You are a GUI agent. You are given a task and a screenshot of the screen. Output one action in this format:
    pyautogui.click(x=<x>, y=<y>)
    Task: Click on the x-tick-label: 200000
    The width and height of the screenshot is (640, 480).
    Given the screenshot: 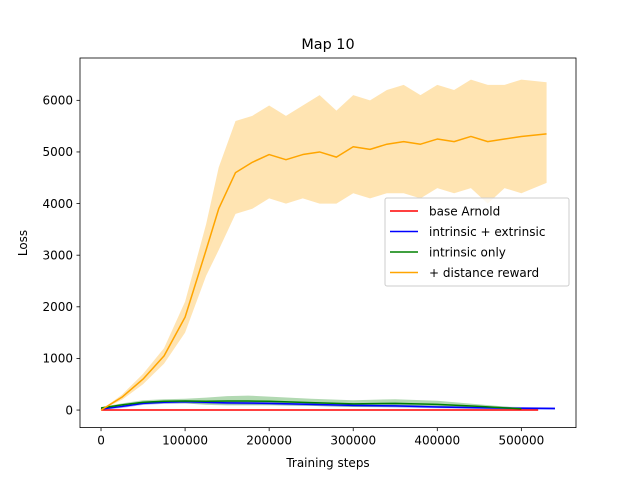 What is the action you would take?
    pyautogui.click(x=269, y=441)
    